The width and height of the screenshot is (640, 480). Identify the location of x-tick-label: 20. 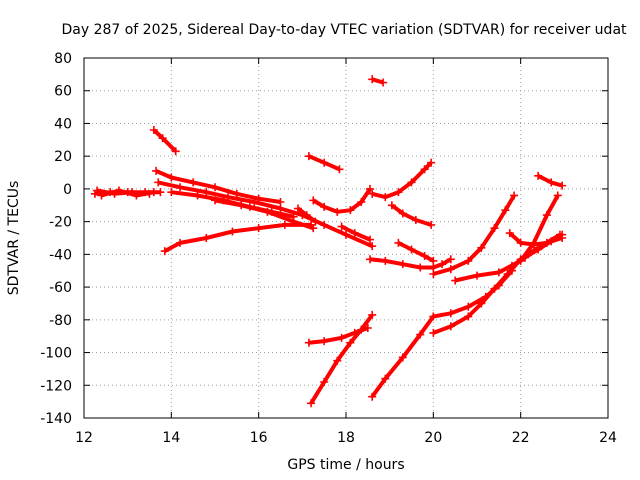
(433, 438).